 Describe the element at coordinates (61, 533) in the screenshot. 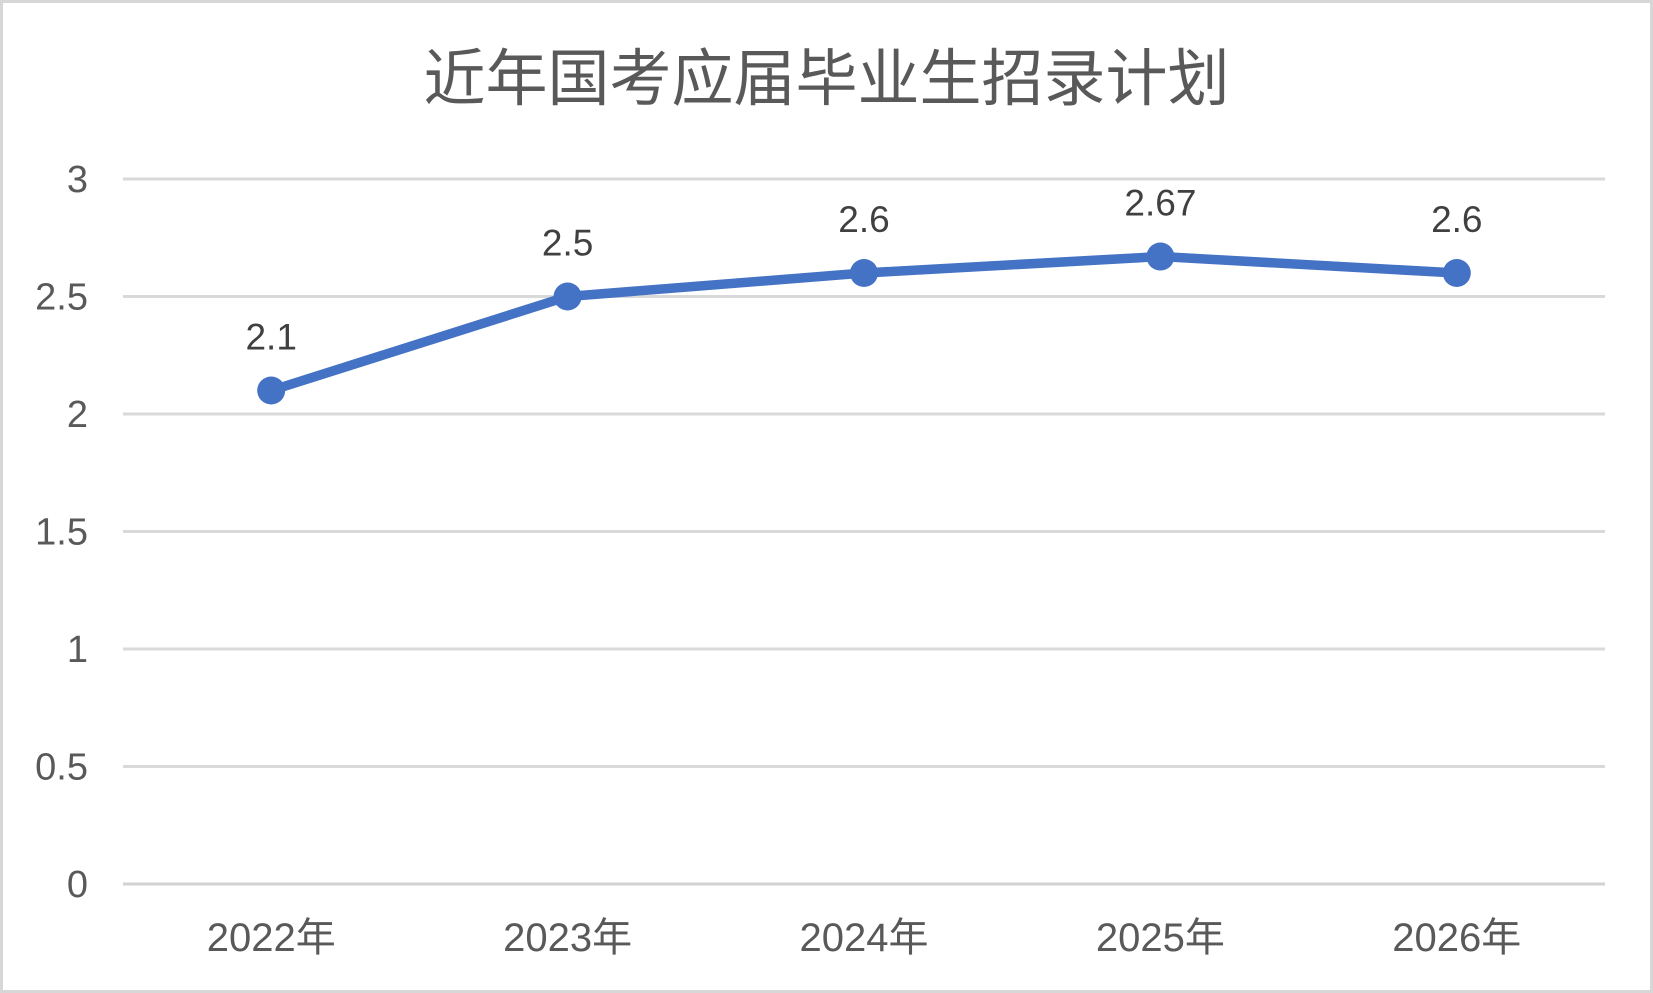

I see `y-axis-tick-label: 1.5` at that location.